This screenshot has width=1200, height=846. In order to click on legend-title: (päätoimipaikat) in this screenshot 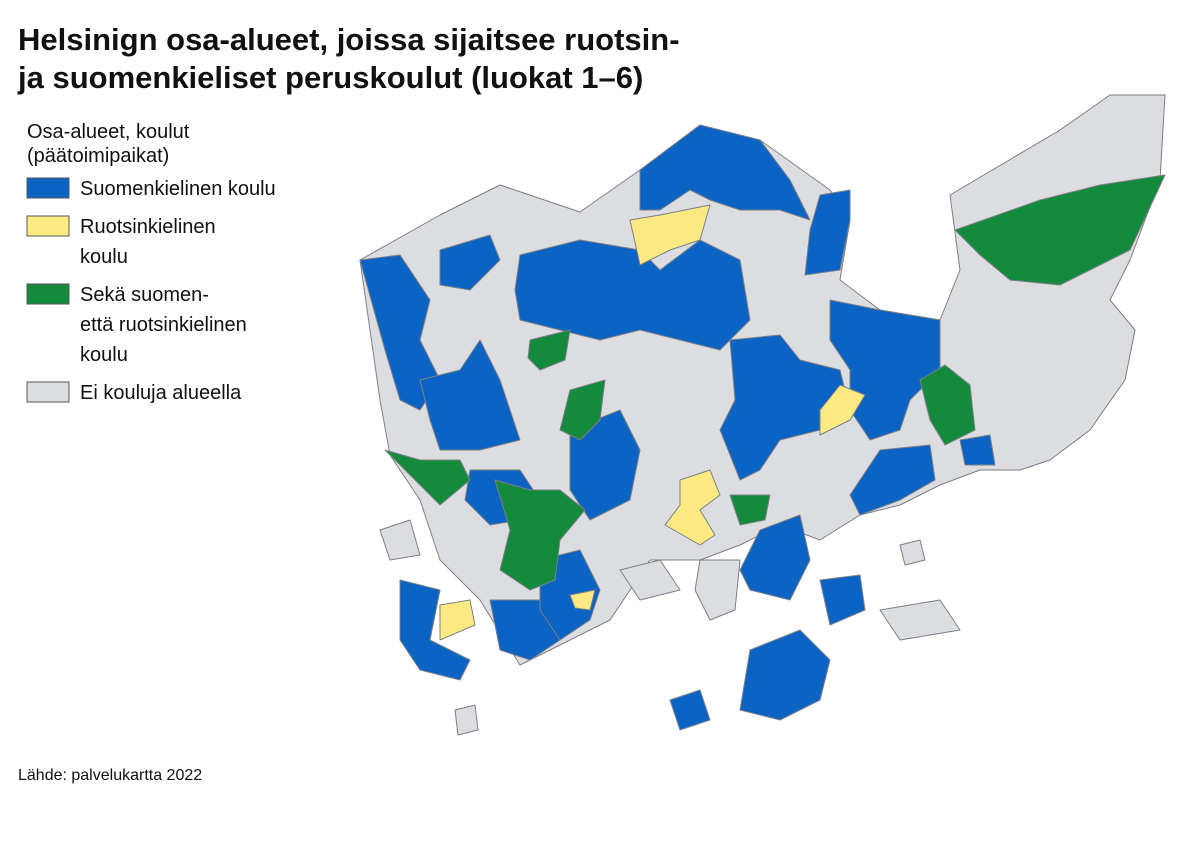, I will do `click(98, 156)`.